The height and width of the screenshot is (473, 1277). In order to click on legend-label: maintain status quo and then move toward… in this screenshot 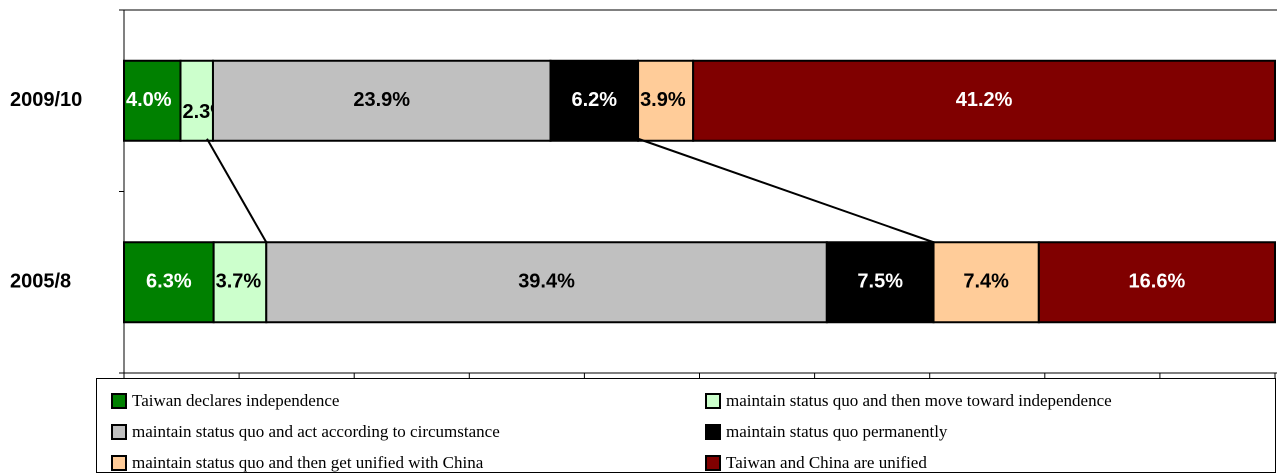, I will do `click(919, 400)`.